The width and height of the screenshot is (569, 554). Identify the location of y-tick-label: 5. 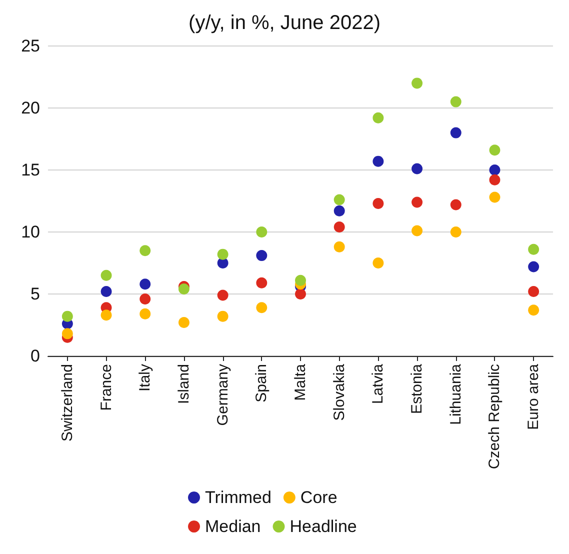
(35, 294).